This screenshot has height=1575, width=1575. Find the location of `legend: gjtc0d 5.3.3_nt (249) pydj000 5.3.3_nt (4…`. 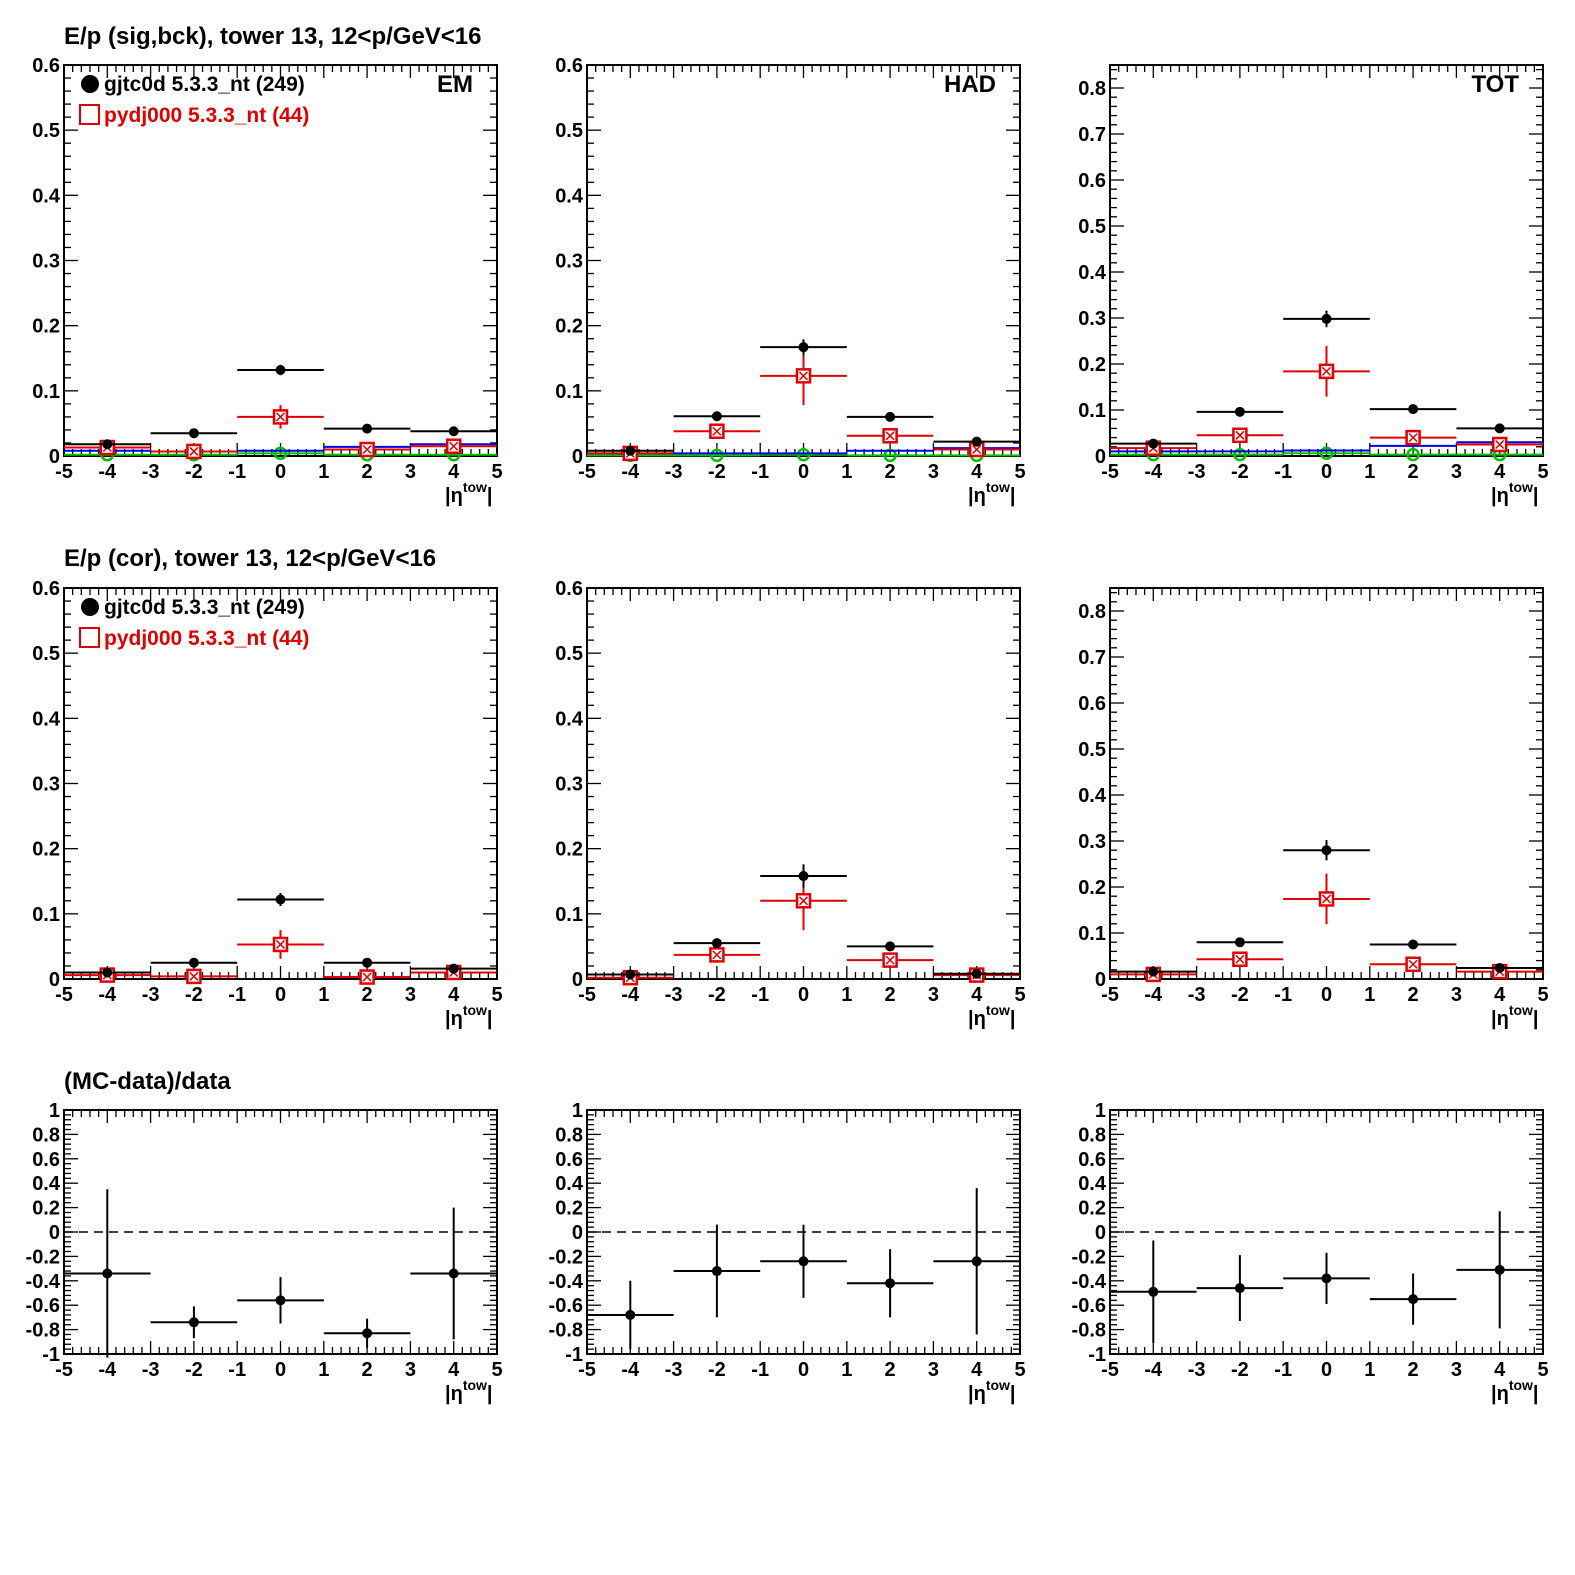

legend: gjtc0d 5.3.3_nt (249) pydj000 5.3.3_nt (4… is located at coordinates (194, 623).